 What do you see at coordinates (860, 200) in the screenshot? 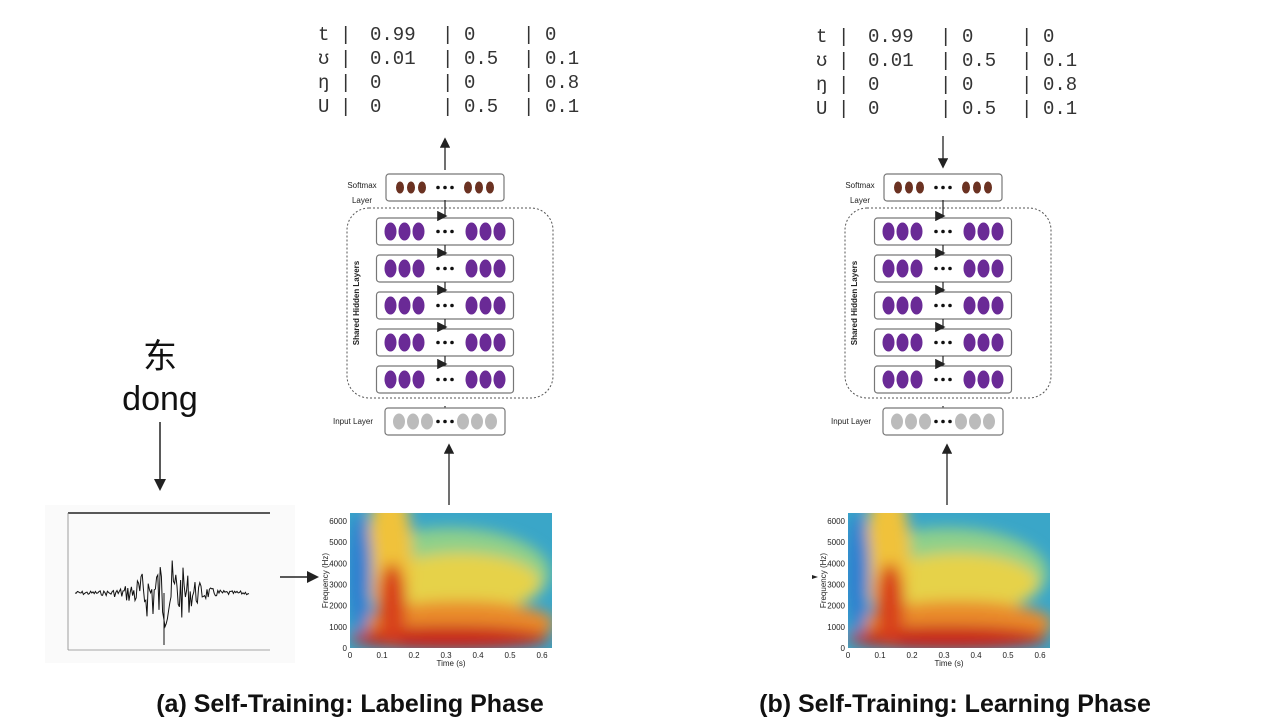
I see `softmax-label: Layer` at bounding box center [860, 200].